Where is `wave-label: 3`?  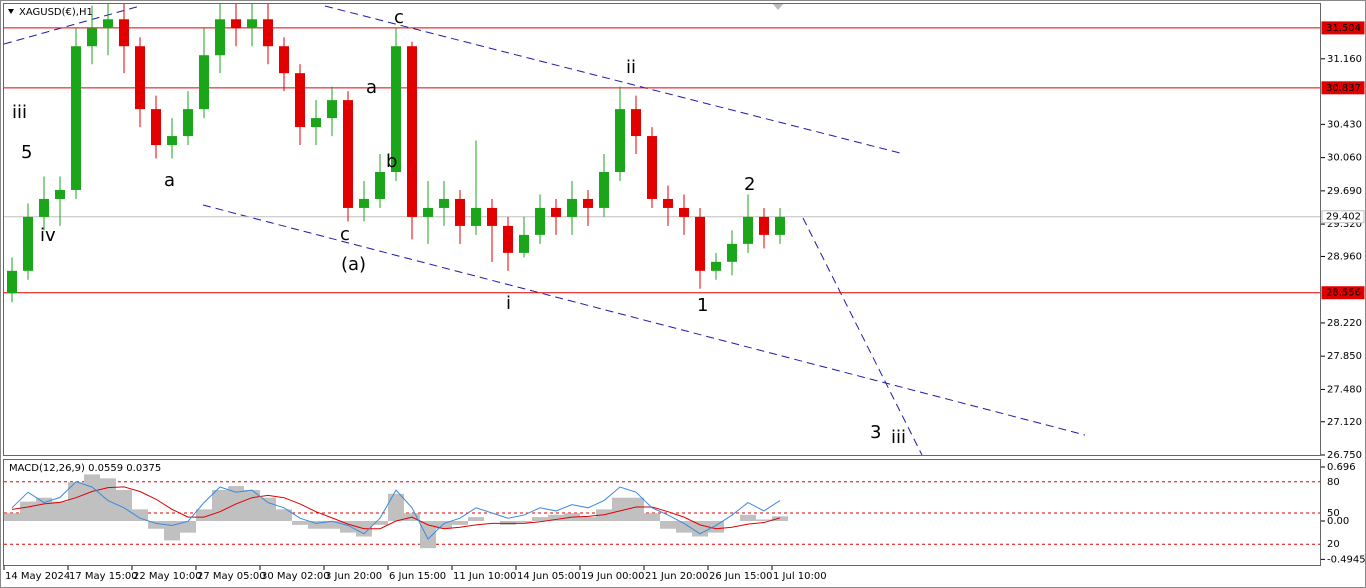 wave-label: 3 is located at coordinates (875, 432).